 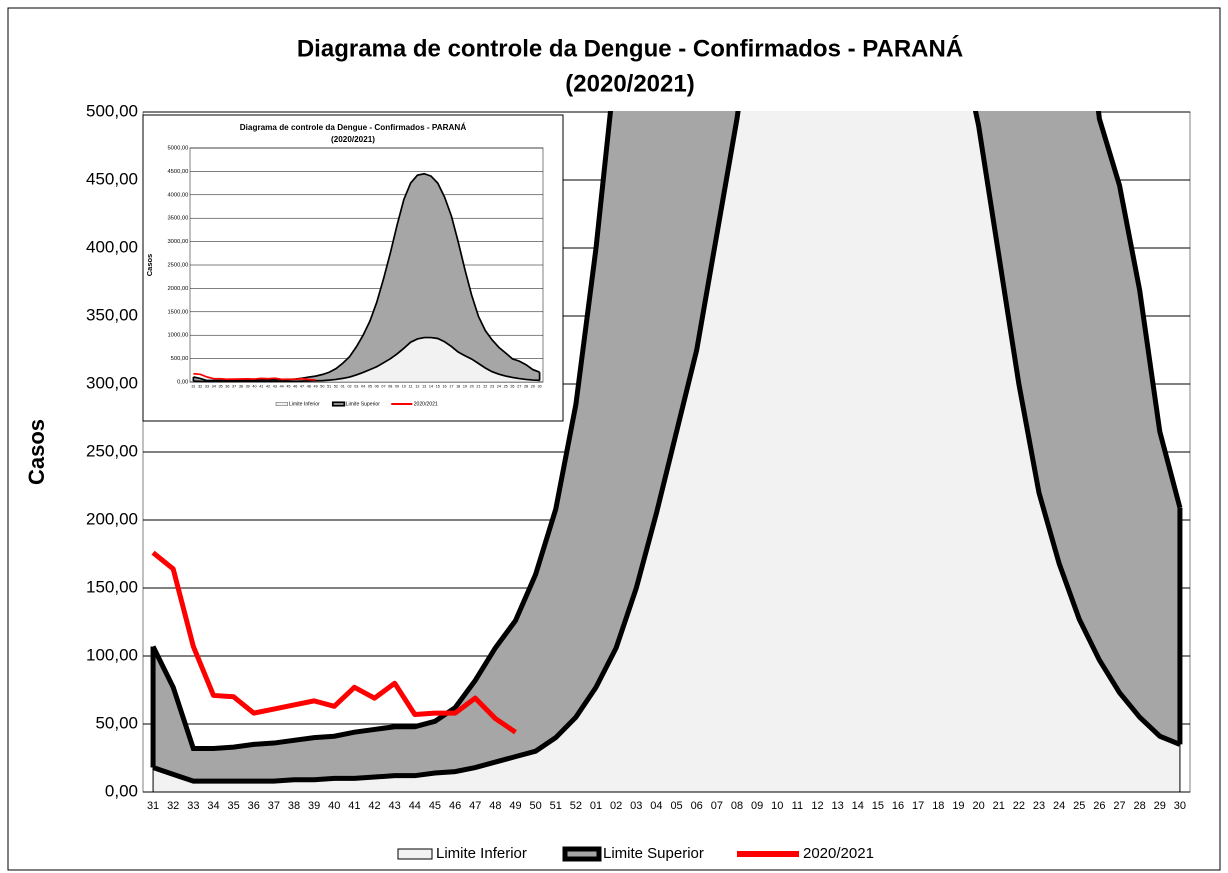 What do you see at coordinates (268, 387) in the screenshot?
I see `x-tick-label: 42` at bounding box center [268, 387].